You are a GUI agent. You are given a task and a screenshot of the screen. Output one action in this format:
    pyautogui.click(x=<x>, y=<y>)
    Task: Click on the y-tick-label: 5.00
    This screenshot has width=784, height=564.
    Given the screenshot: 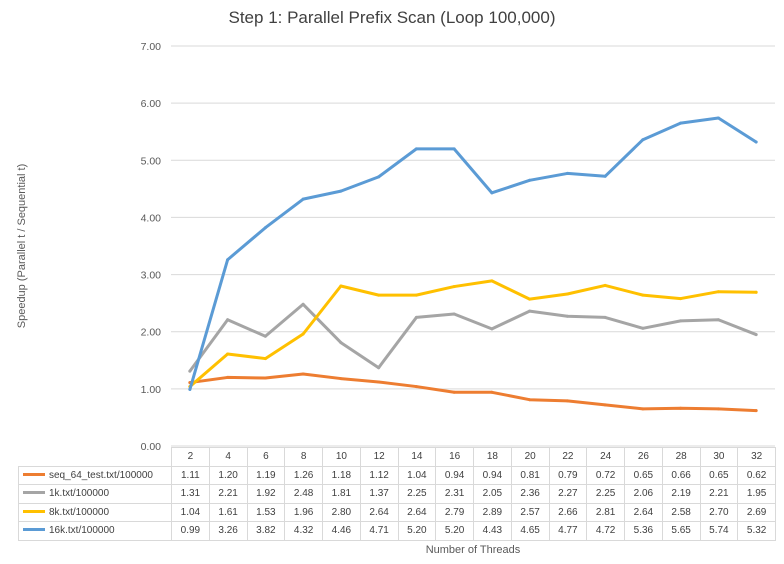 What is the action you would take?
    pyautogui.click(x=151, y=161)
    